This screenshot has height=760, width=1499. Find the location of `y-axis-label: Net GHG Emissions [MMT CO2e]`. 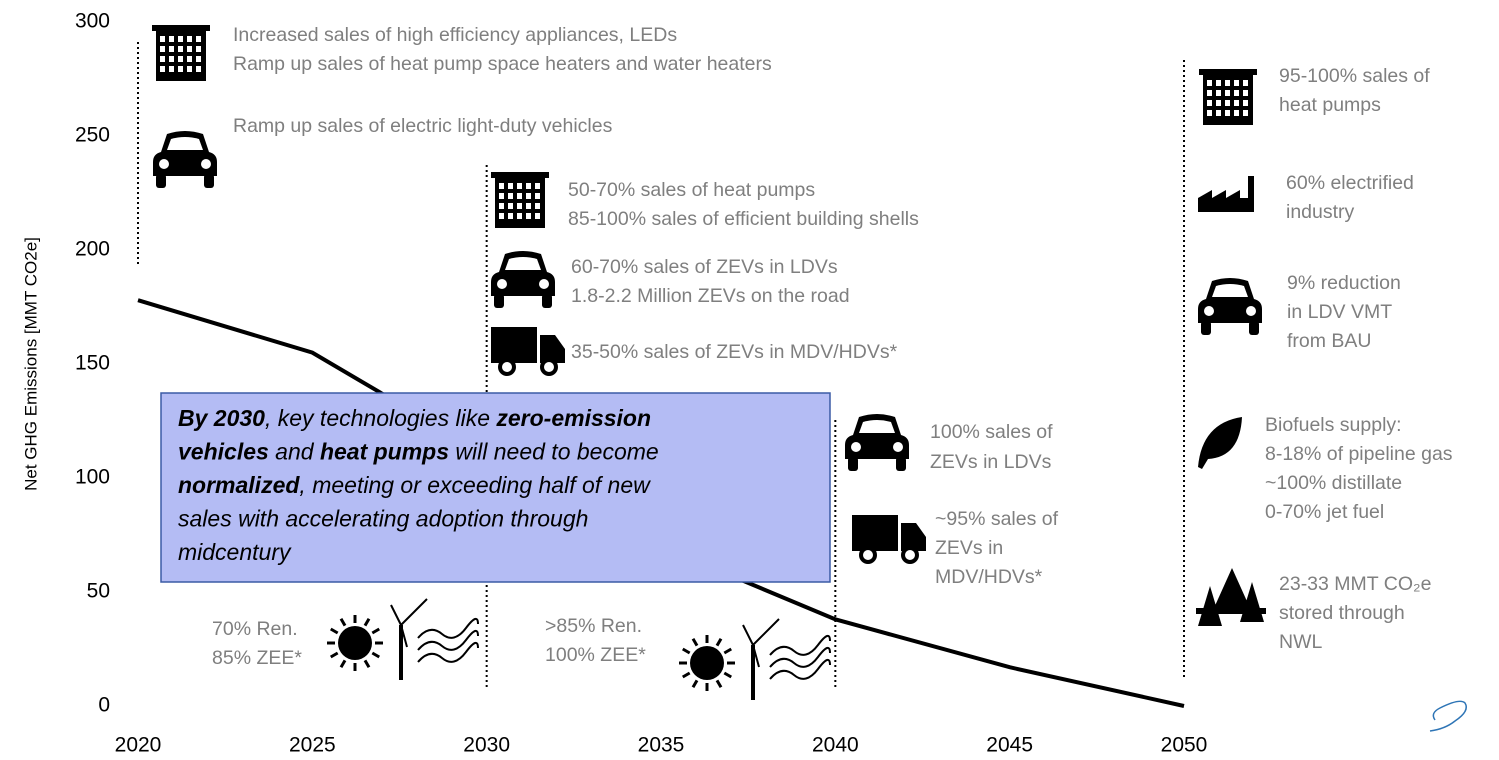

y-axis-label: Net GHG Emissions [MMT CO2e] is located at coordinates (30, 364).